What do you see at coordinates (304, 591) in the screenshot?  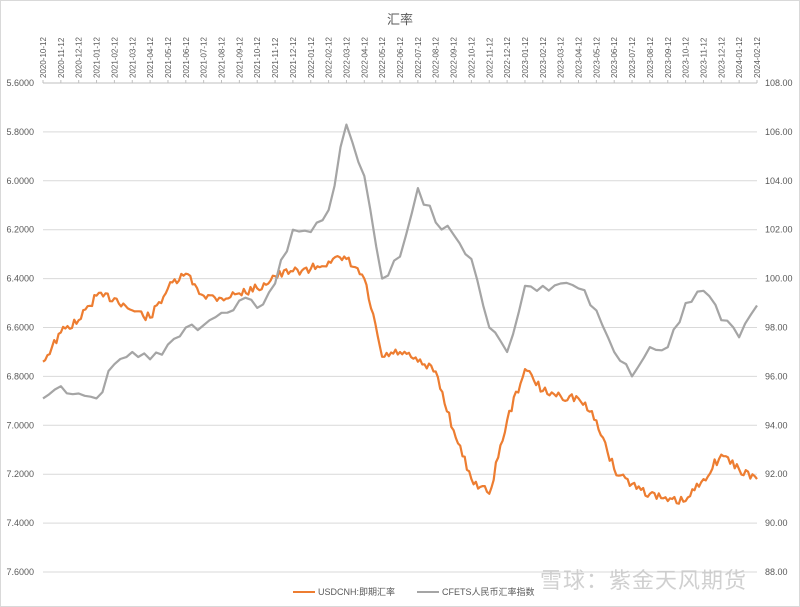 I see `legend-swatch-orange` at bounding box center [304, 591].